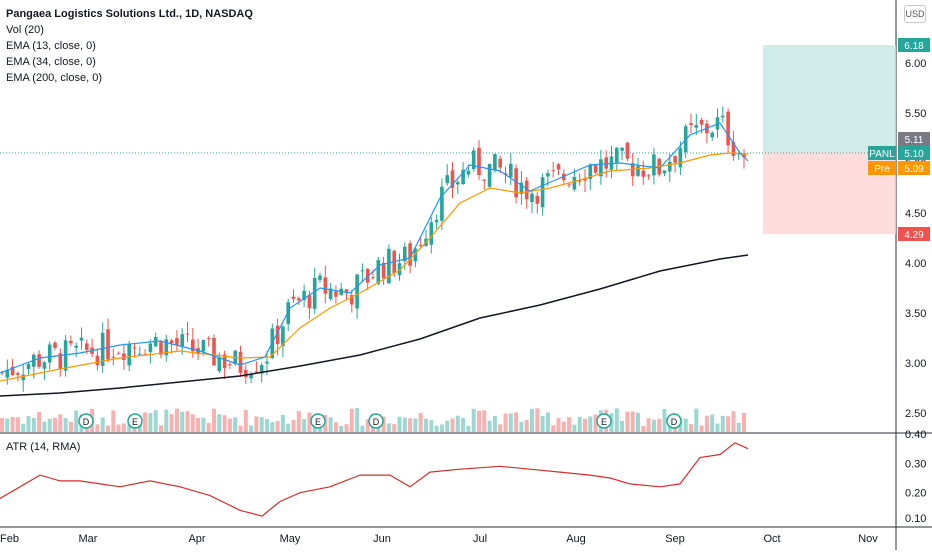 The image size is (932, 555). I want to click on atr-tick-label: 0.20, so click(915, 494).